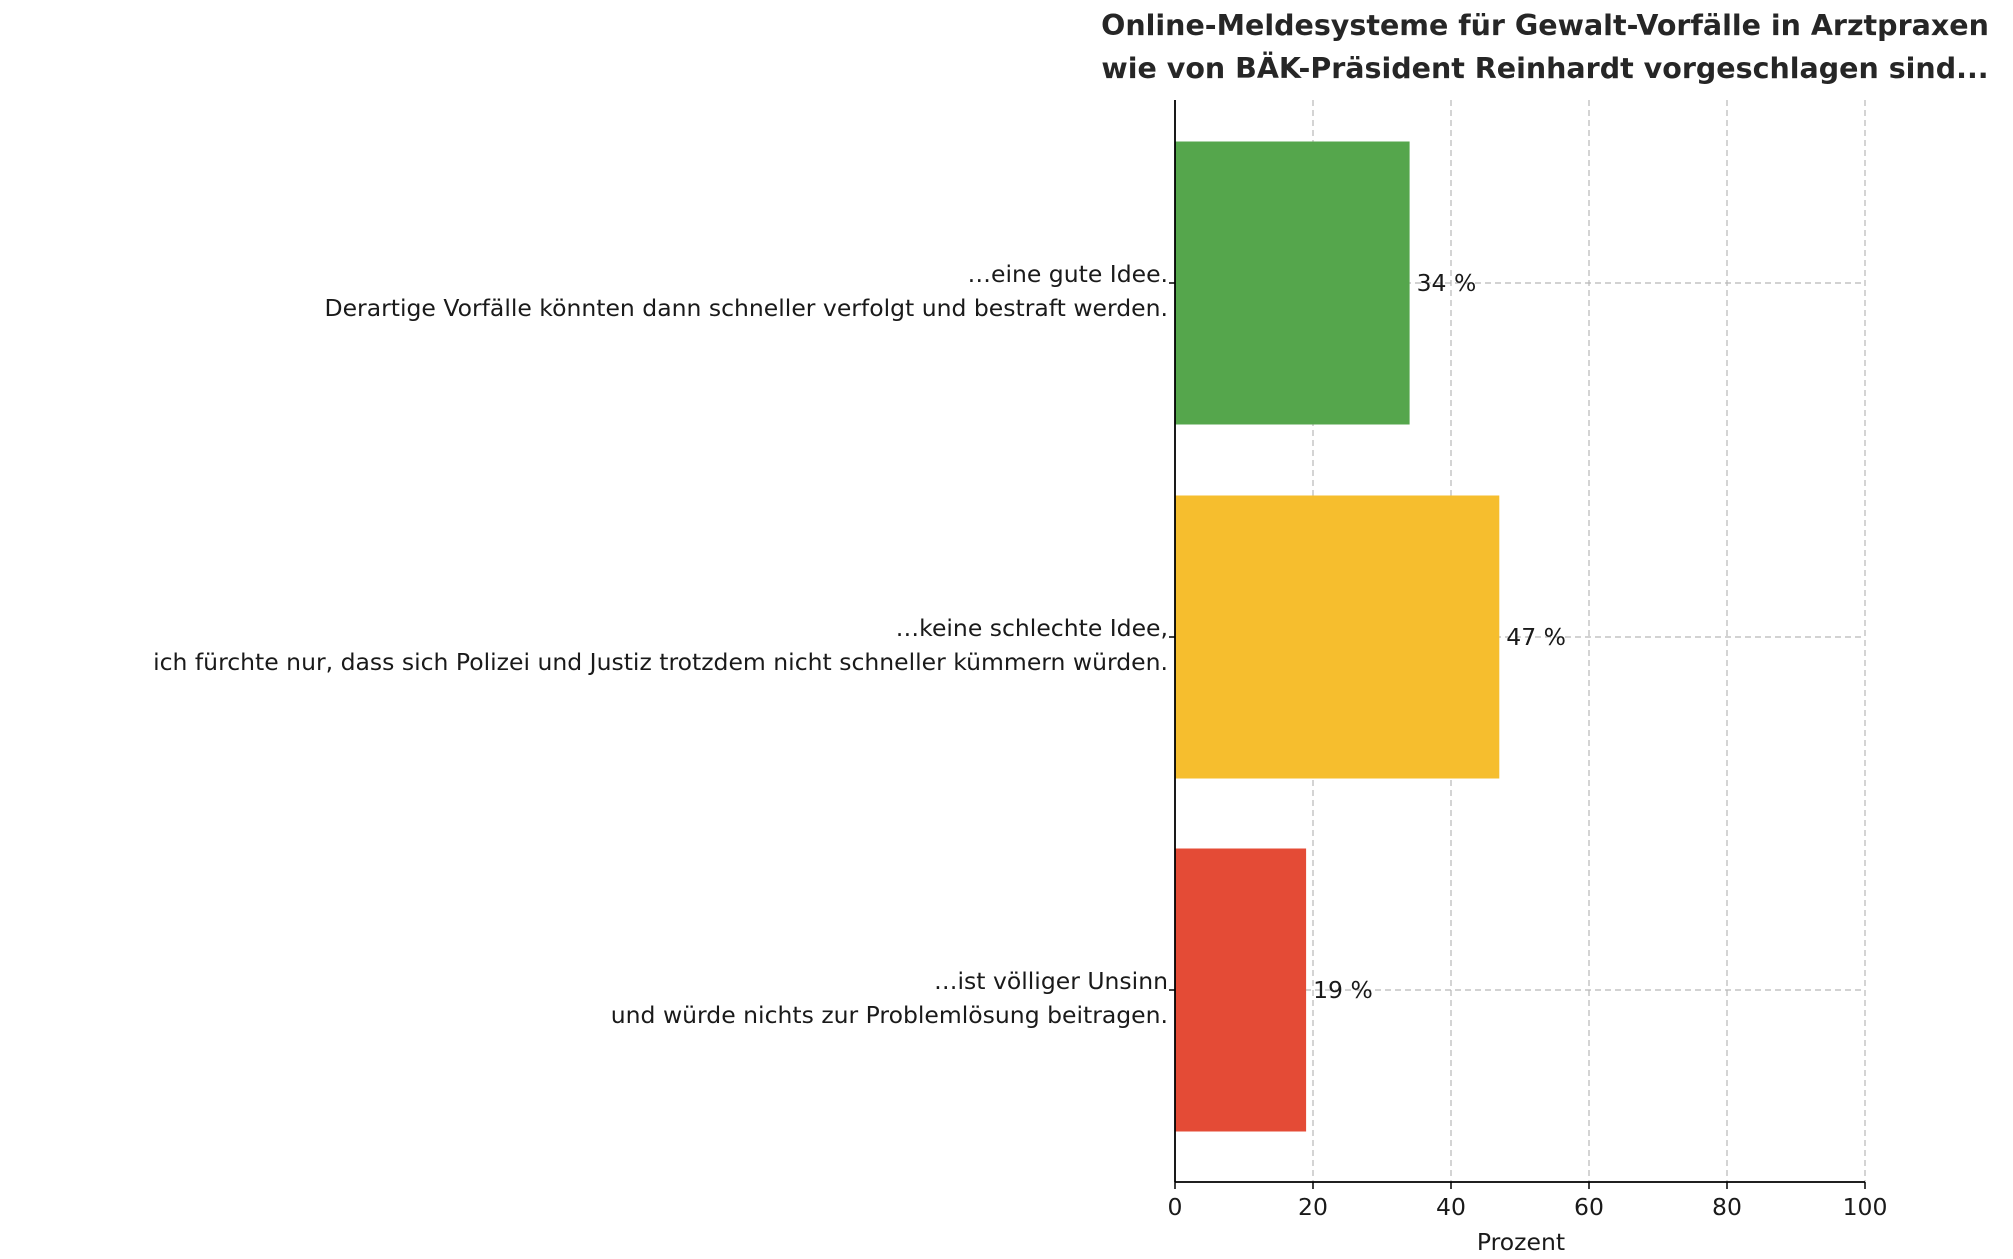  What do you see at coordinates (1727, 1207) in the screenshot?
I see `x-tick-label-80: 80` at bounding box center [1727, 1207].